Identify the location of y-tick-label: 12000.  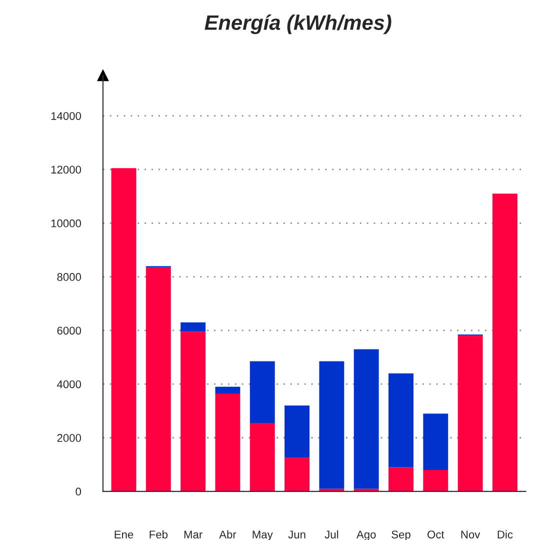
(66, 170).